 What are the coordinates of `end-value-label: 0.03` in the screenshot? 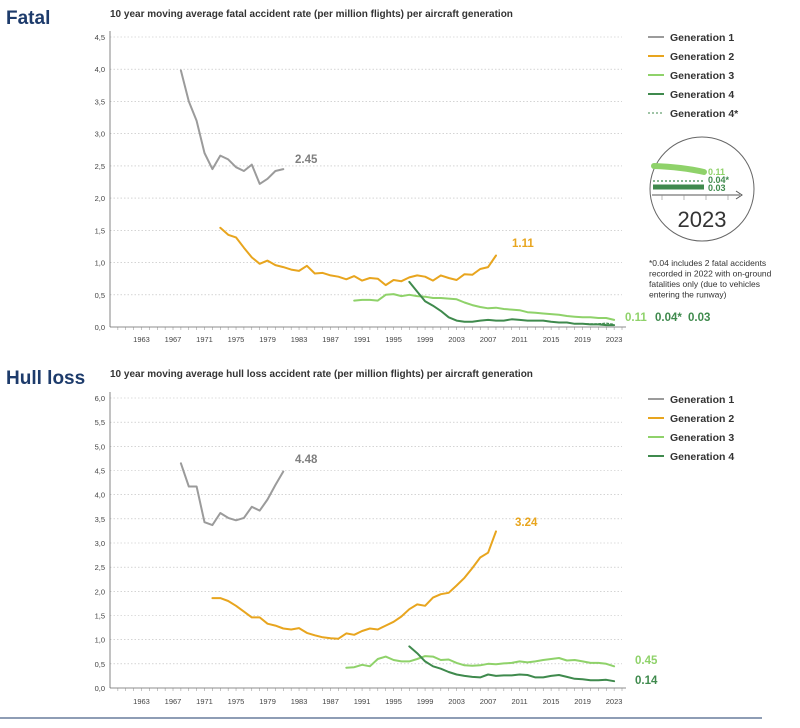 It's located at (699, 318).